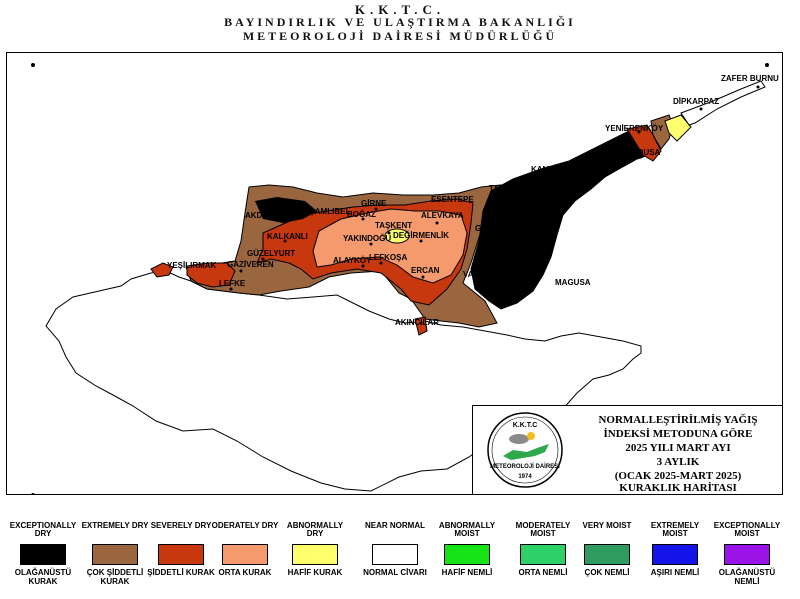 This screenshot has height=599, width=800. What do you see at coordinates (421, 326) in the screenshot?
I see `zone-severely-dry-akincilar` at bounding box center [421, 326].